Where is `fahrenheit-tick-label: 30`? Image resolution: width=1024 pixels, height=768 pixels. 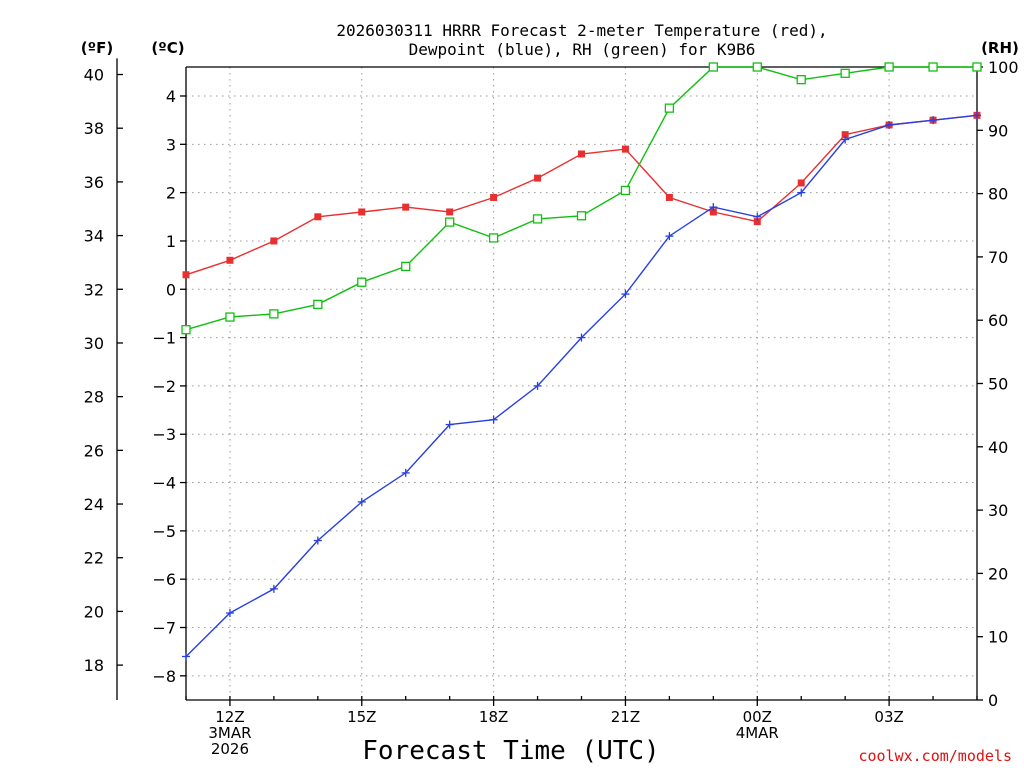
fahrenheit-tick-label: 30 is located at coordinates (94, 343).